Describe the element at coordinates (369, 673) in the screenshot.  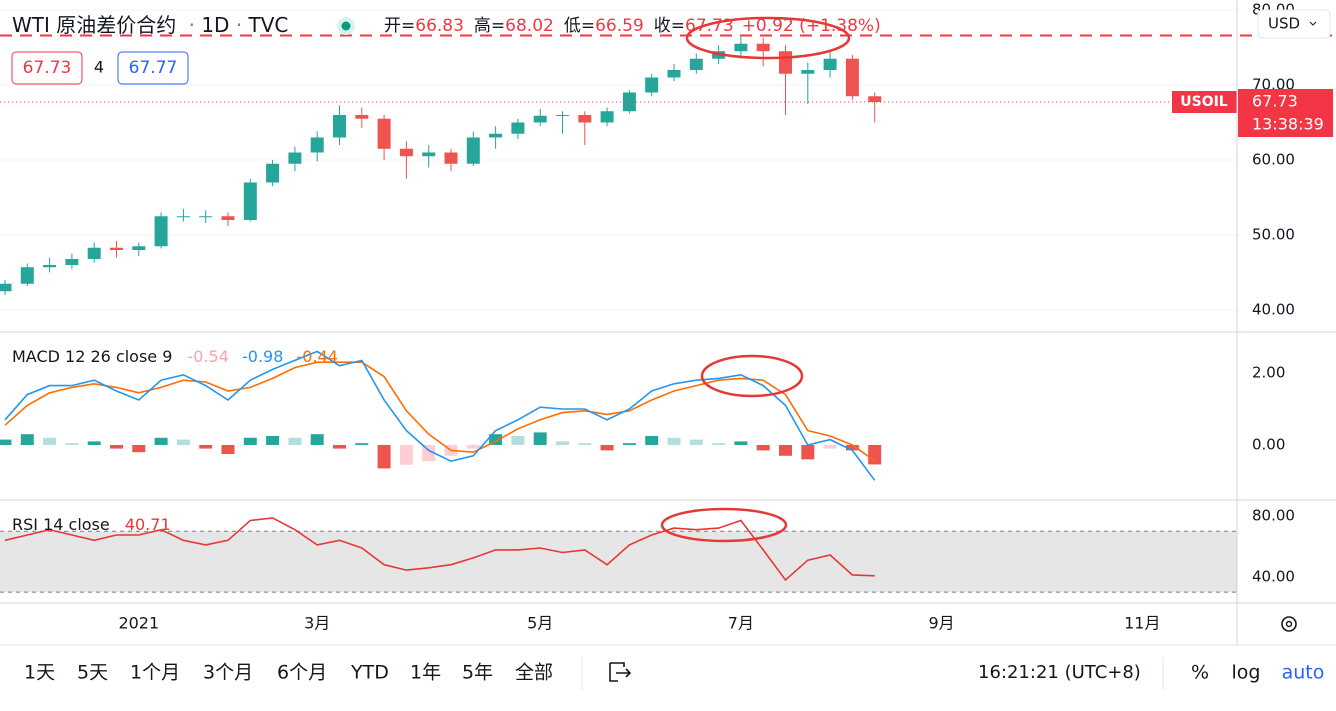
I see `range-button: YTD` at that location.